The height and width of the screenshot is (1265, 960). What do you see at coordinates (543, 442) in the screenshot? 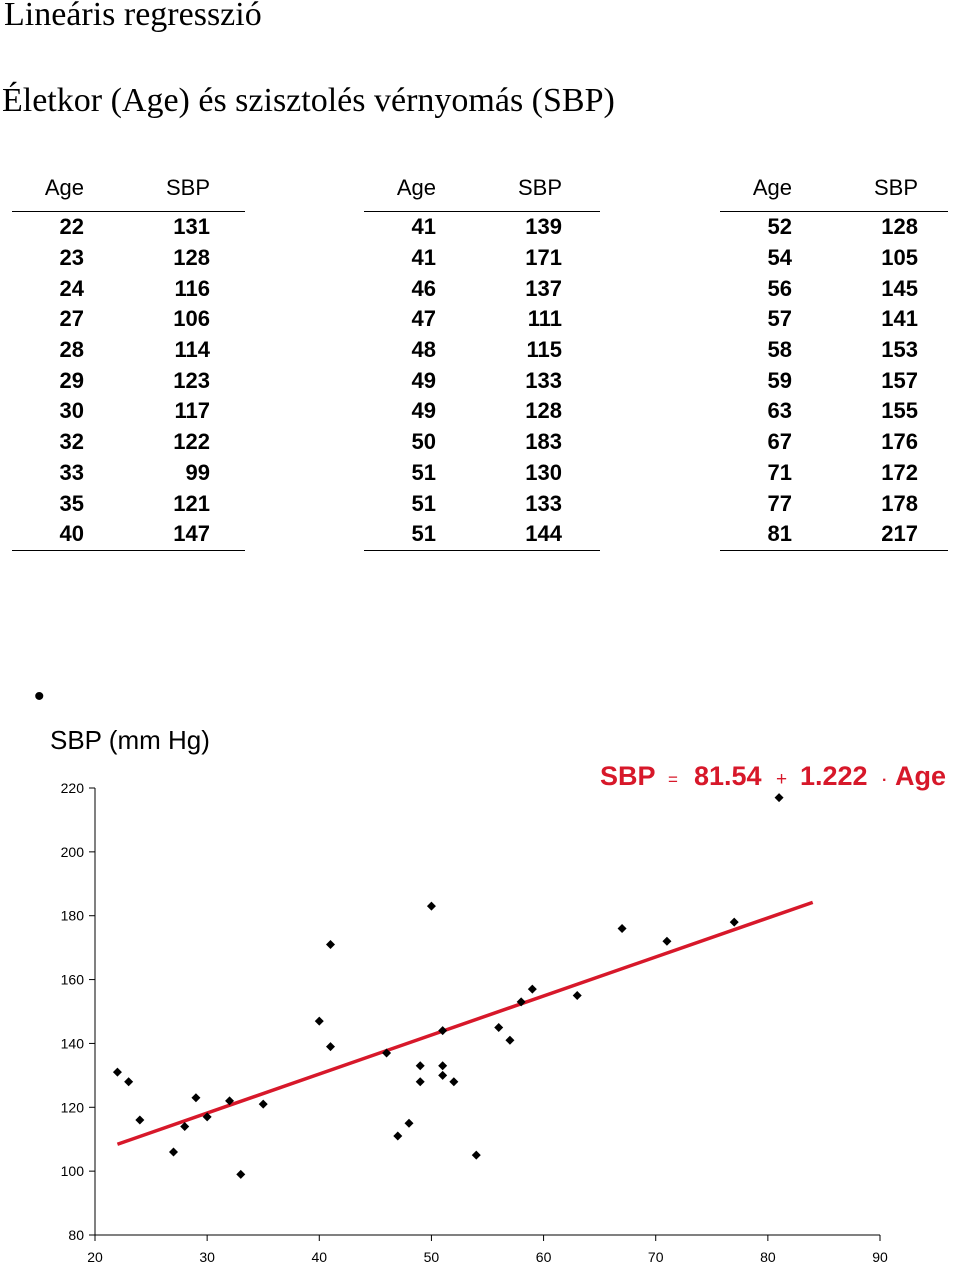
I see `sbp-cell: 183` at bounding box center [543, 442].